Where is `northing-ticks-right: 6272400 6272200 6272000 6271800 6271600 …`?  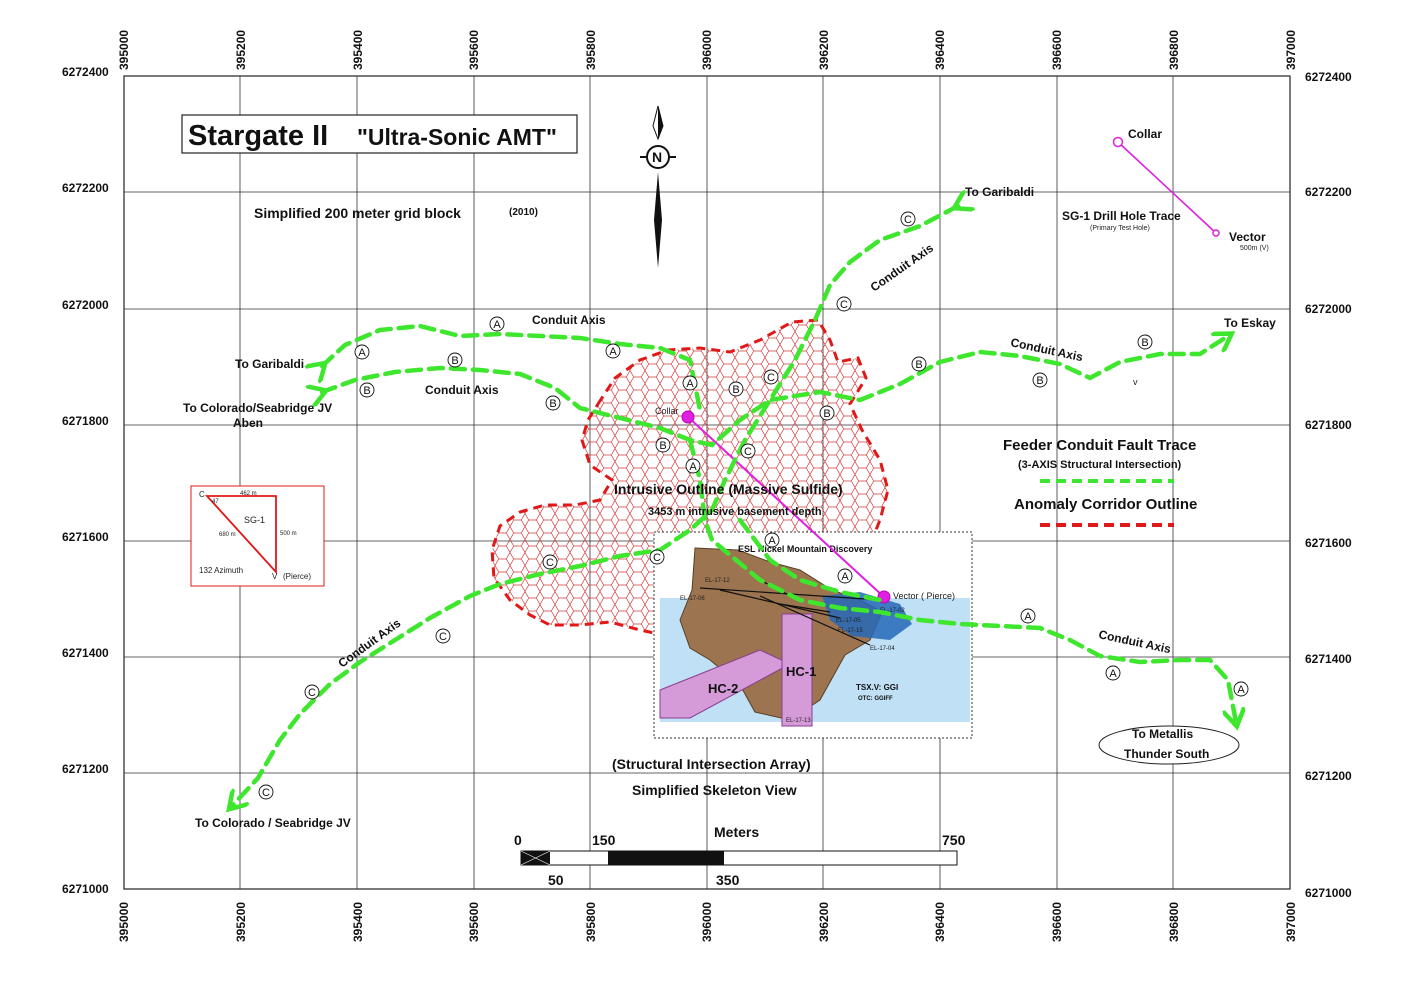
northing-ticks-right: 6272400 6272200 6272000 6271800 6271600 … is located at coordinates (1328, 485).